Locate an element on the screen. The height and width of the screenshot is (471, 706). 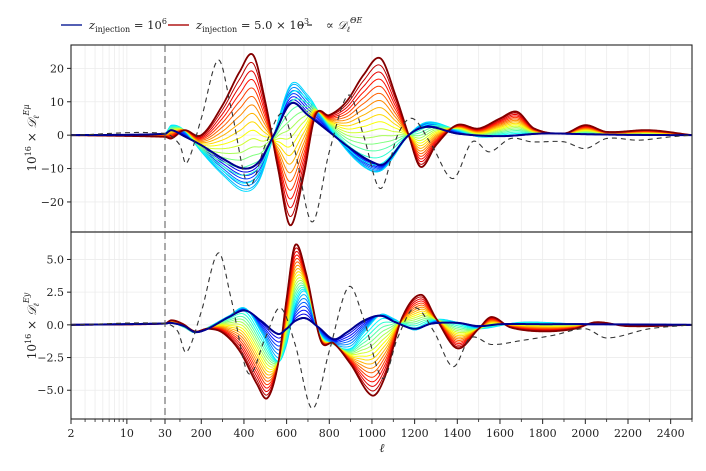
y-tick-label: 0.0 is located at coordinates (56, 325).